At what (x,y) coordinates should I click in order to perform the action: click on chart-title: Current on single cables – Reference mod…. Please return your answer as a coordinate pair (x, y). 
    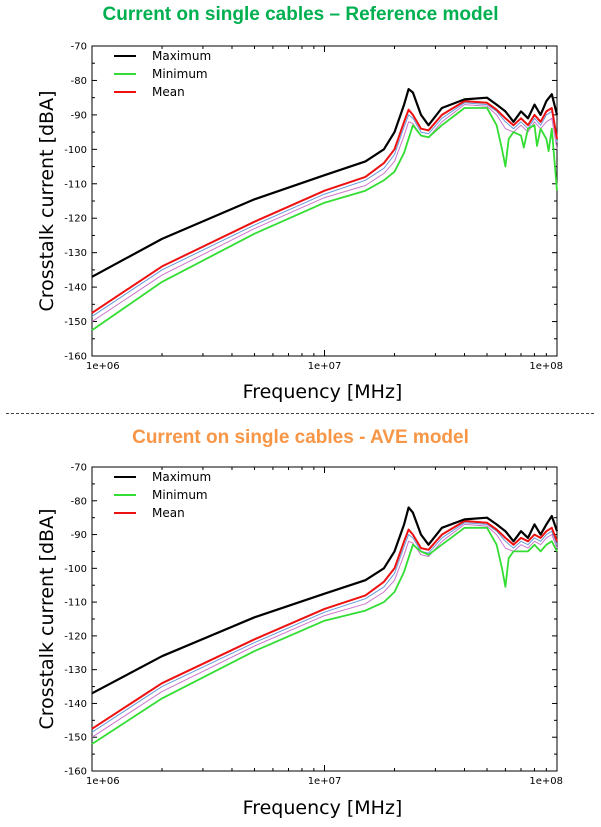
    Looking at the image, I should click on (300, 14).